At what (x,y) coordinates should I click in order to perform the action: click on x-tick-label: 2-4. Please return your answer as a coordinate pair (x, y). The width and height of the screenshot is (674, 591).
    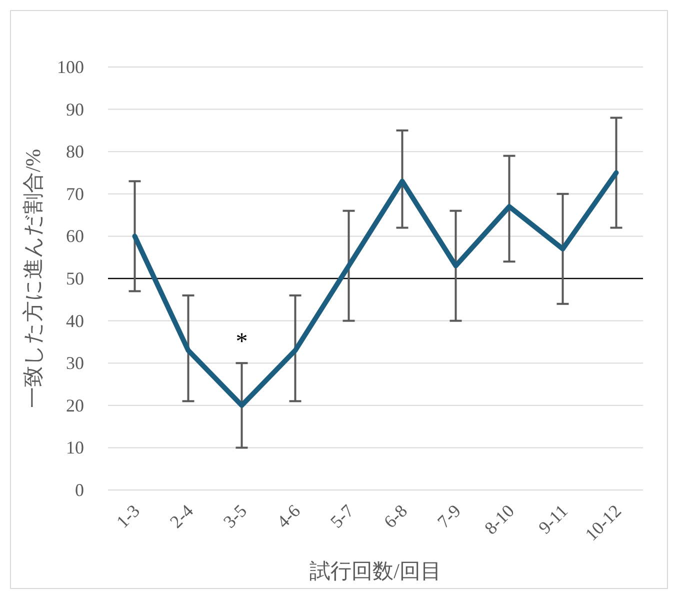
    Looking at the image, I should click on (182, 516).